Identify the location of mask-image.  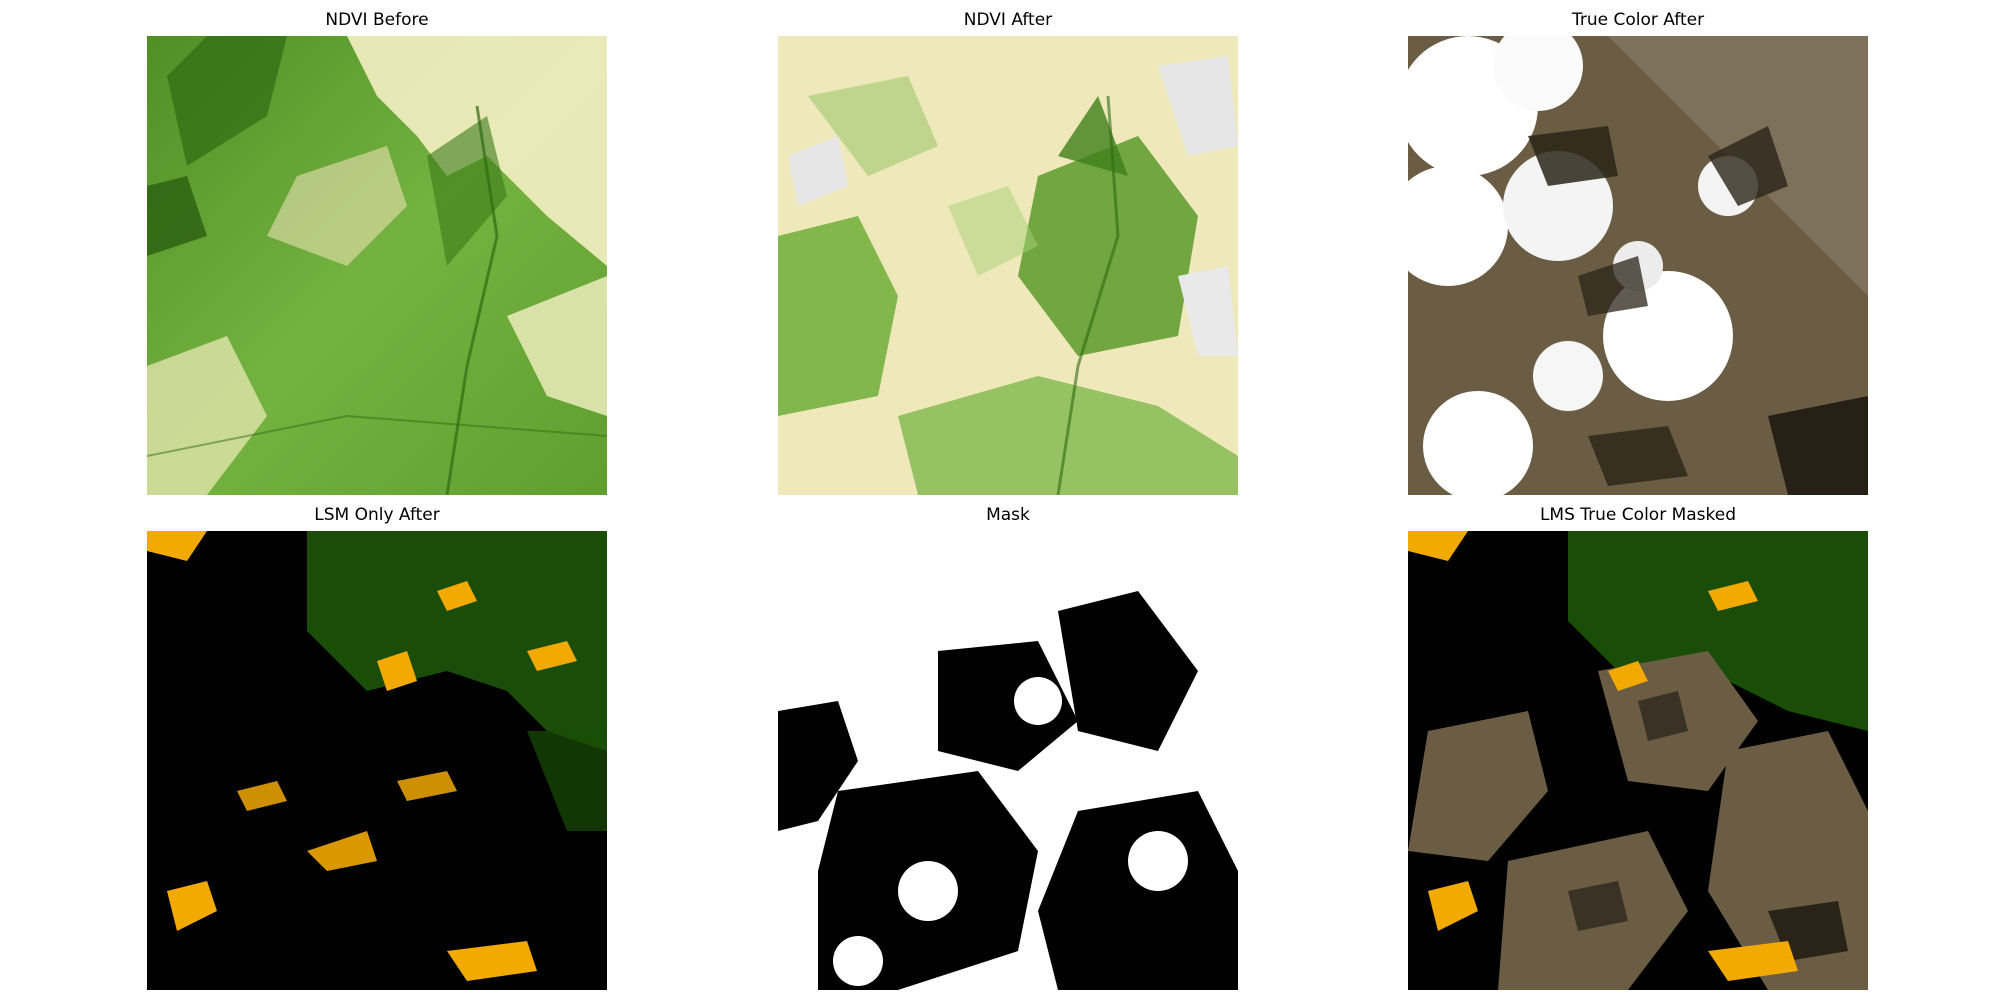
(1008, 760).